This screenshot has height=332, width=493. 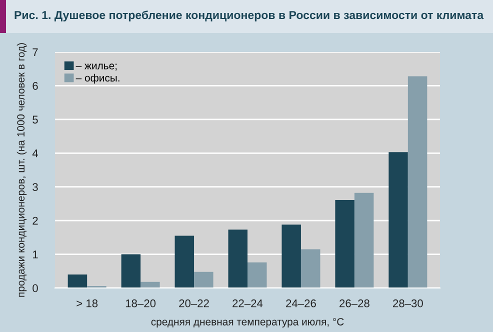 I want to click on y-tick-label: 4, so click(x=35, y=154).